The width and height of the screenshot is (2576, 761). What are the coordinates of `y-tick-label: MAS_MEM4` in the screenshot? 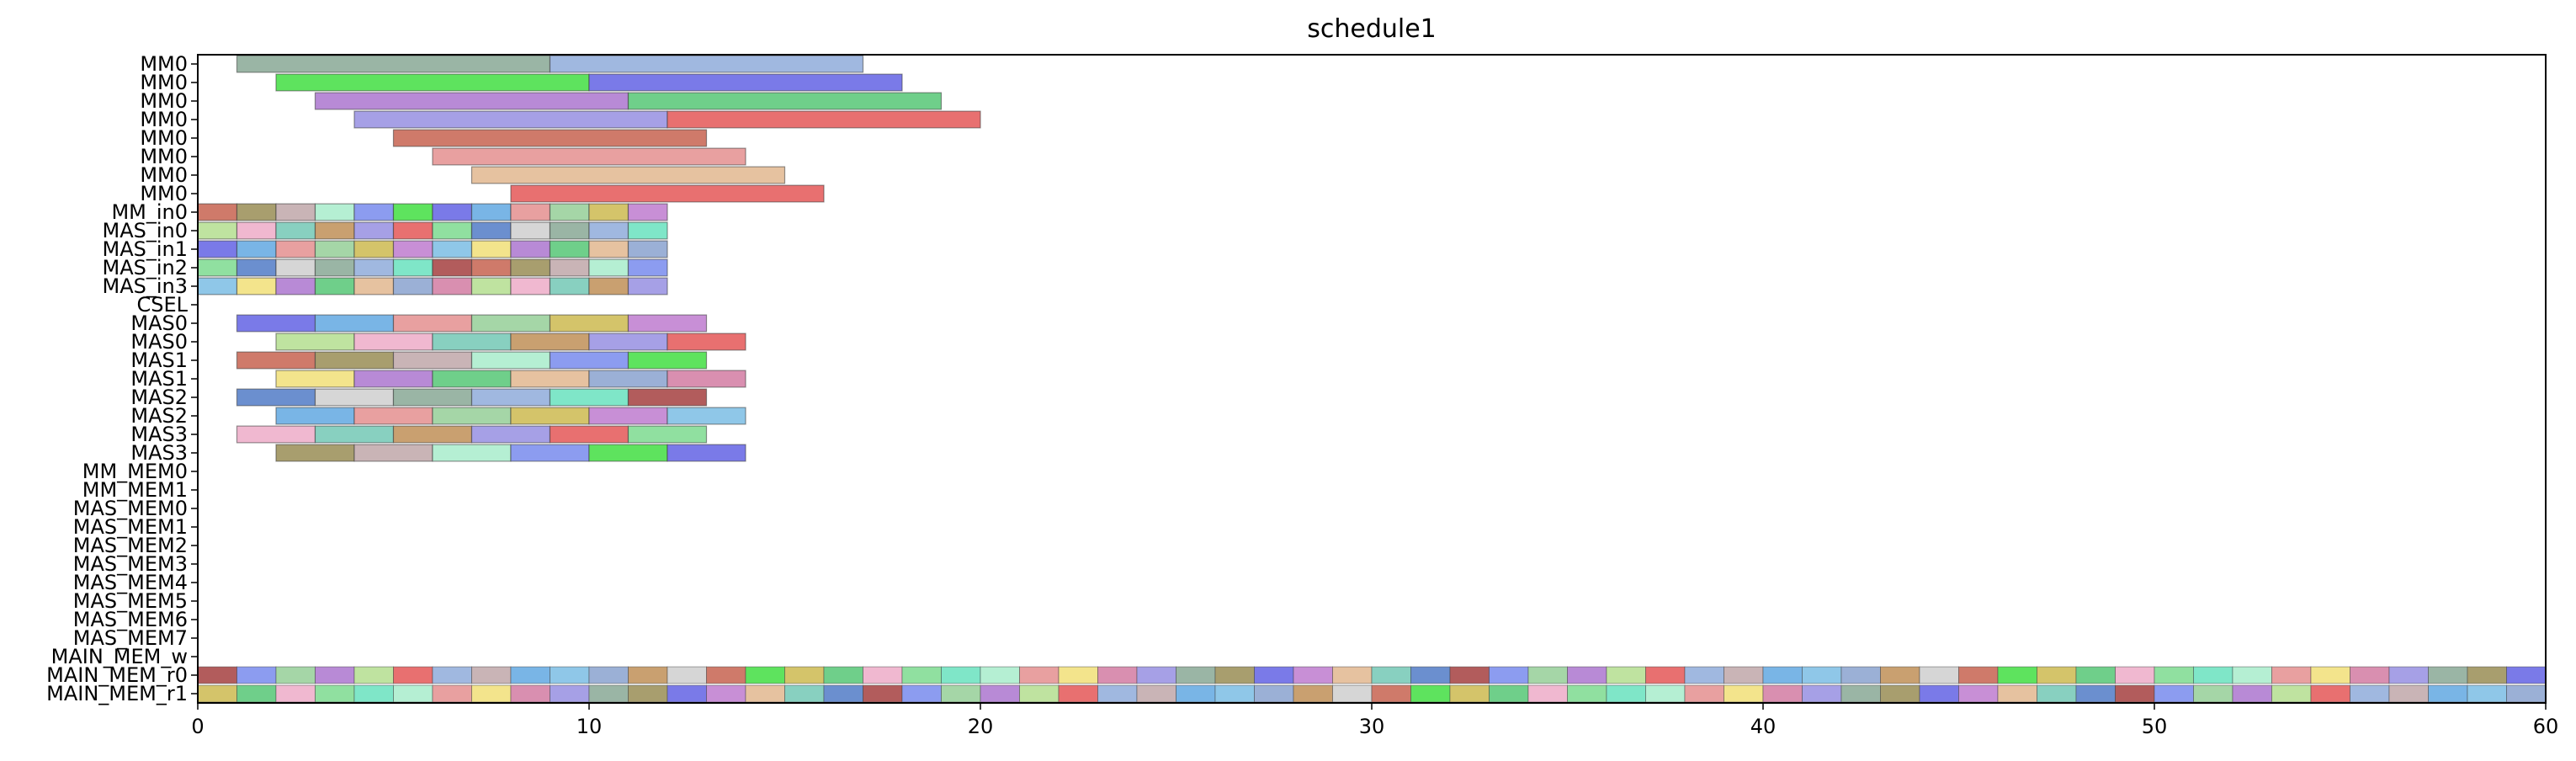 It's located at (130, 582).